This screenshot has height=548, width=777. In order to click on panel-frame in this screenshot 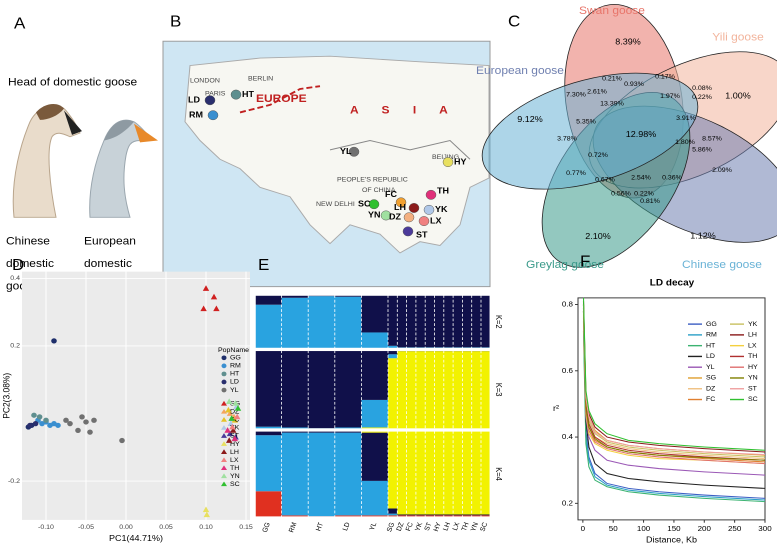, I will do `click(373, 322)`.